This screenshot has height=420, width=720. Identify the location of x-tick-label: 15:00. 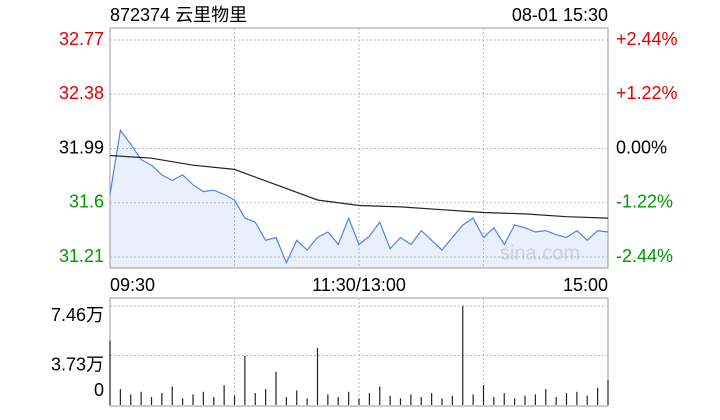
(585, 285).